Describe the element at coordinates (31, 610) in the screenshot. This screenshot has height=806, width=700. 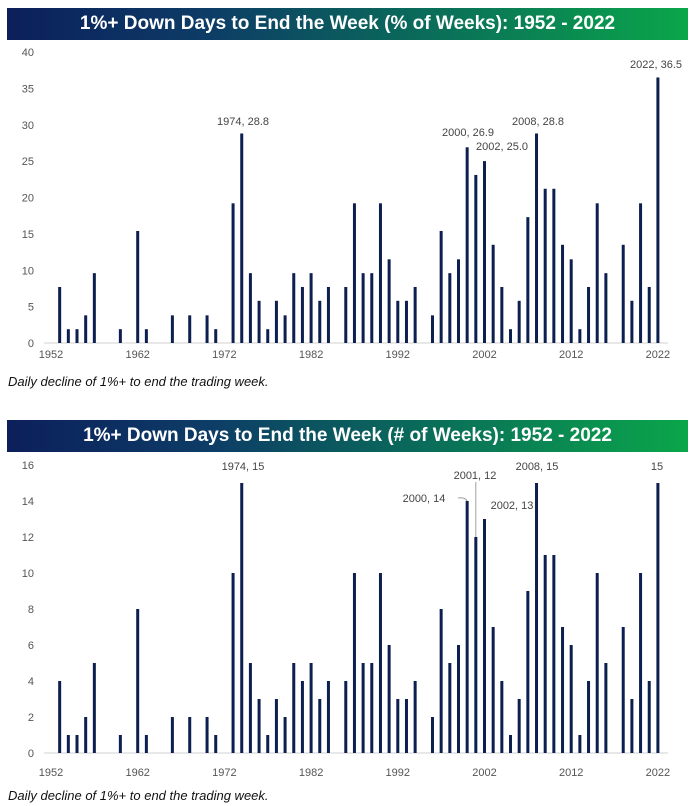
I see `y-tick-label: 8` at that location.